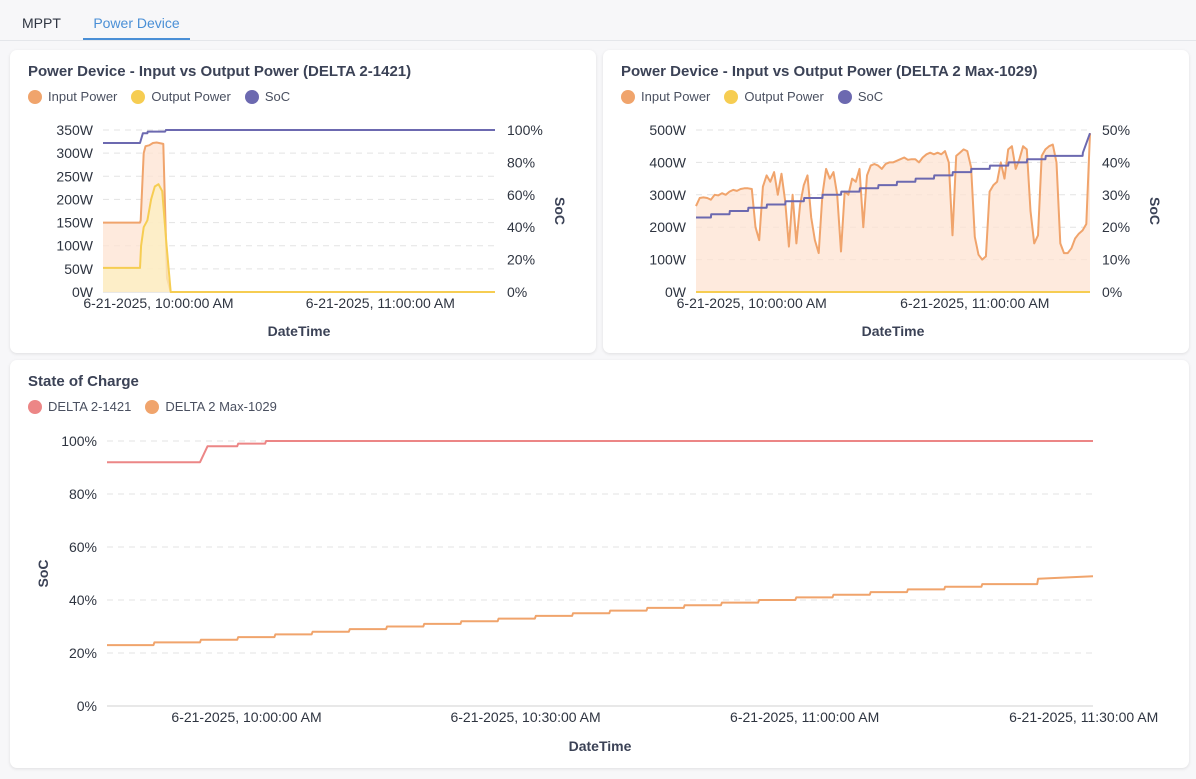 The height and width of the screenshot is (779, 1196). What do you see at coordinates (87, 706) in the screenshot?
I see `y-tick-label: 0%` at bounding box center [87, 706].